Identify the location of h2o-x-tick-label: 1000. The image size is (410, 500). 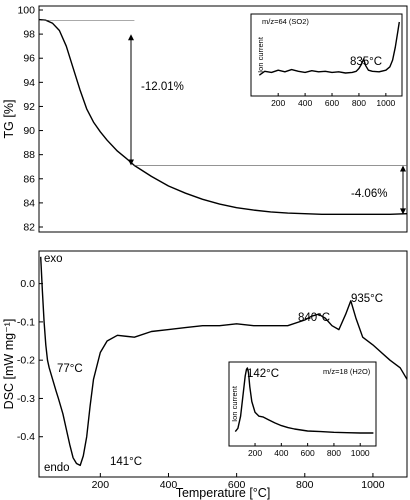
(360, 453).